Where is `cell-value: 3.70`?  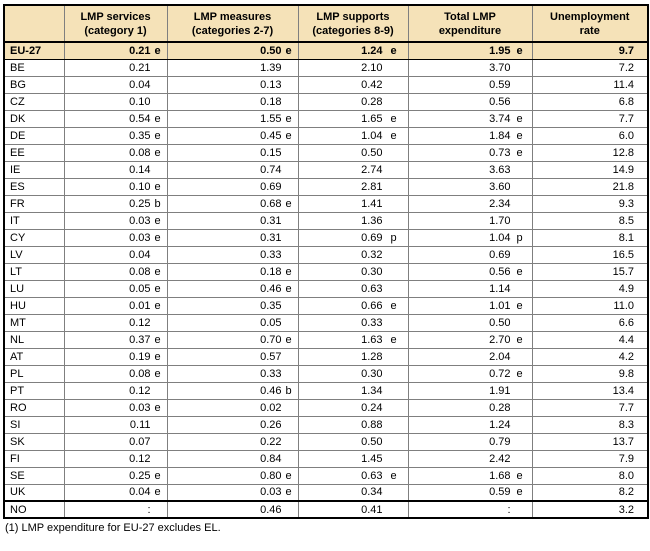 cell-value: 3.70 is located at coordinates (500, 67).